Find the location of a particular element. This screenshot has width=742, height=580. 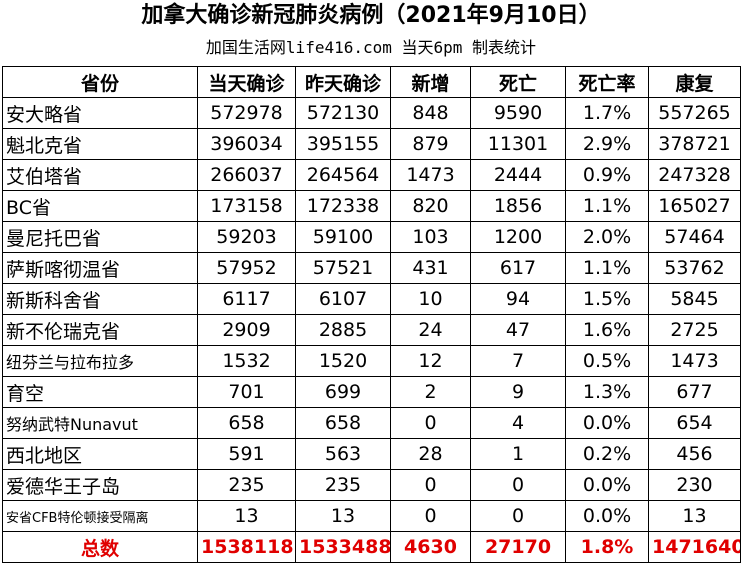

cell: 173158 is located at coordinates (246, 206).